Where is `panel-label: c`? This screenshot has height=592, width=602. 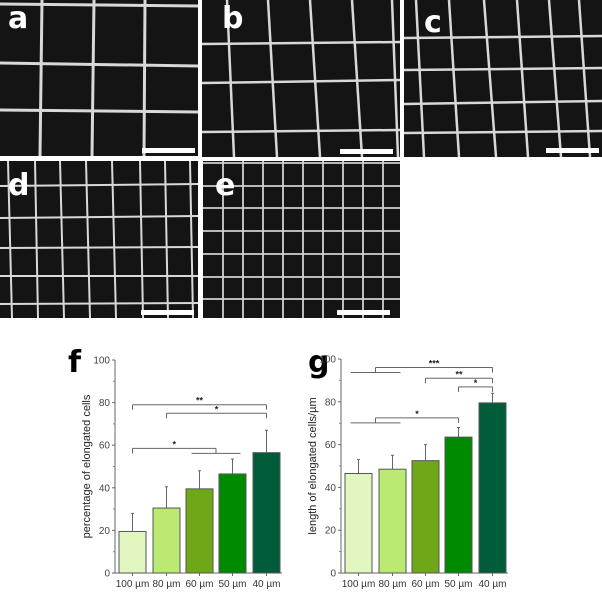
panel-label: c is located at coordinates (433, 22).